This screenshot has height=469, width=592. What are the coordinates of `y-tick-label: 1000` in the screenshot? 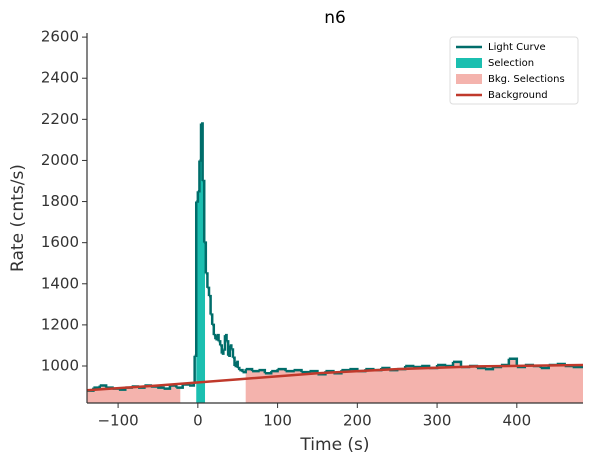 It's located at (60, 366).